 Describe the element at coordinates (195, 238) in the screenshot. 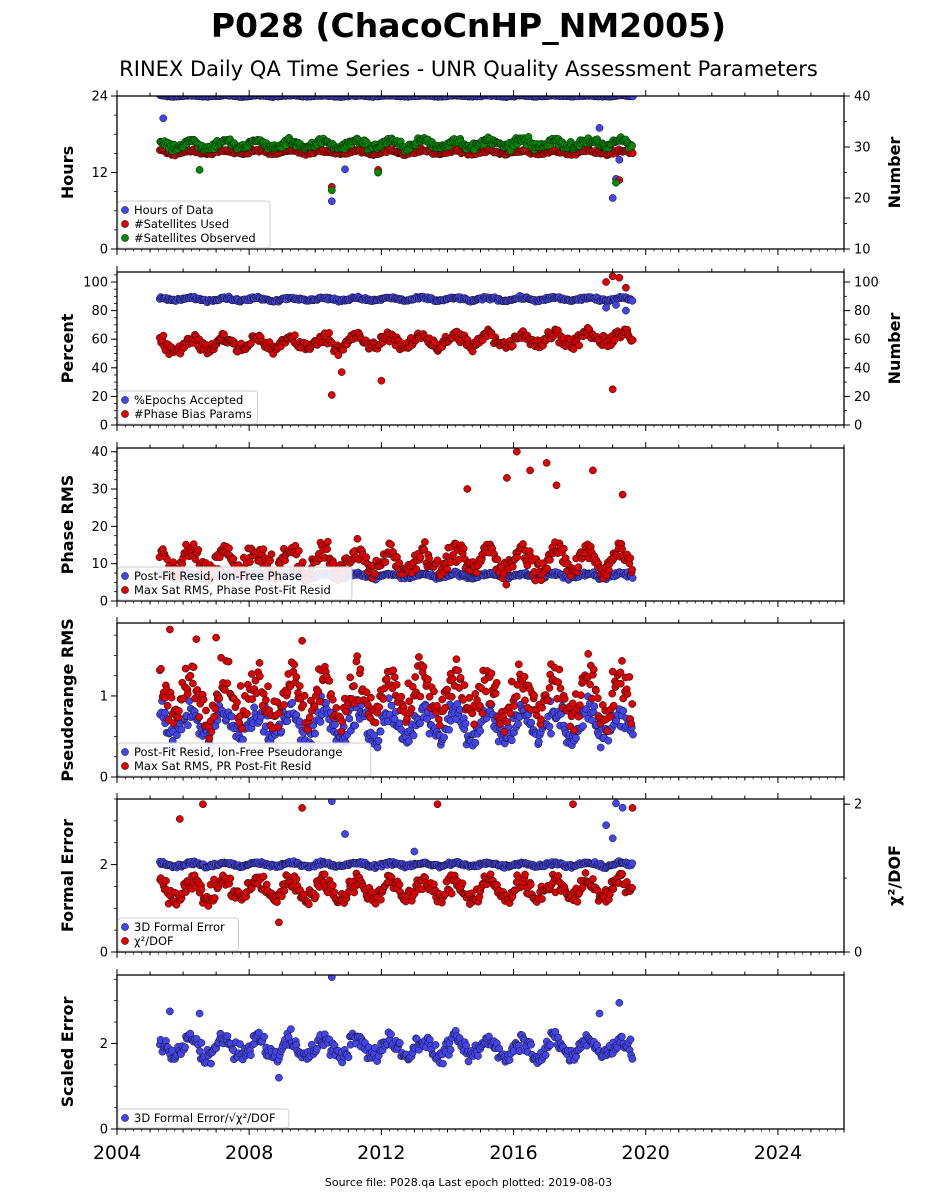

I see `legend-entry: #Satellites Observed` at that location.